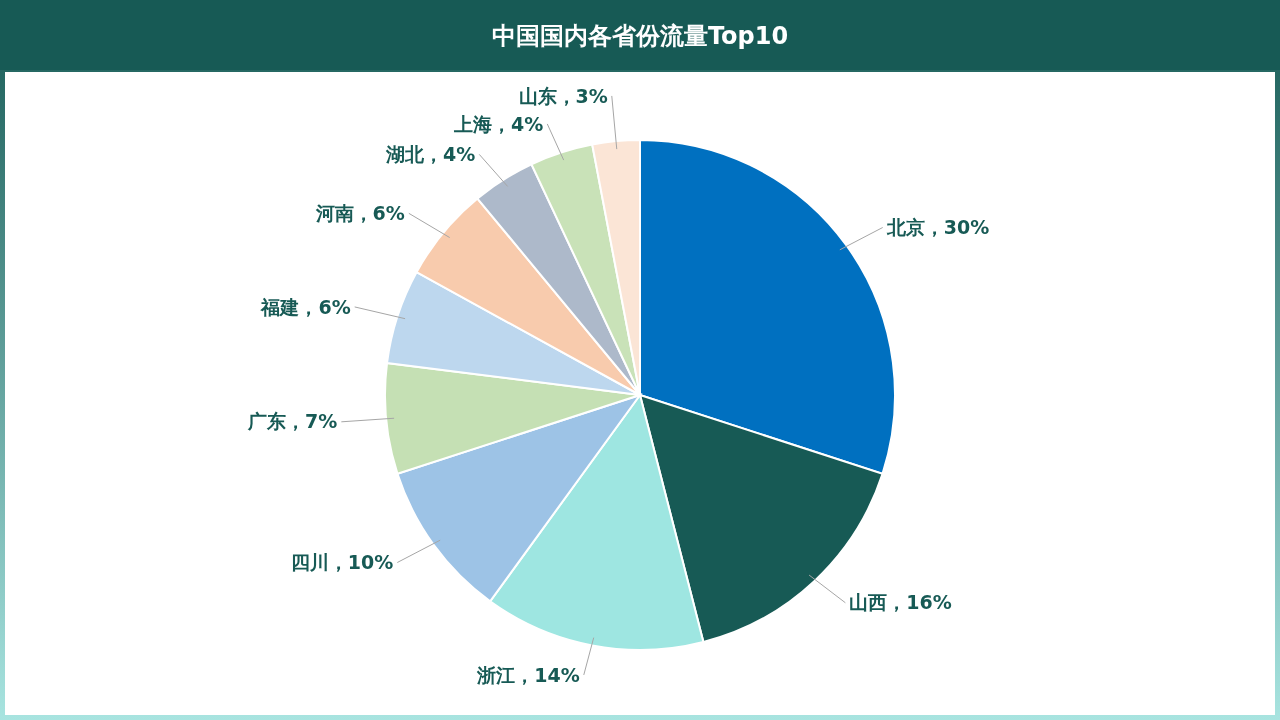 Image resolution: width=1280 pixels, height=720 pixels. Describe the element at coordinates (359, 212) in the screenshot. I see `slice-label: 河南，6%` at that location.